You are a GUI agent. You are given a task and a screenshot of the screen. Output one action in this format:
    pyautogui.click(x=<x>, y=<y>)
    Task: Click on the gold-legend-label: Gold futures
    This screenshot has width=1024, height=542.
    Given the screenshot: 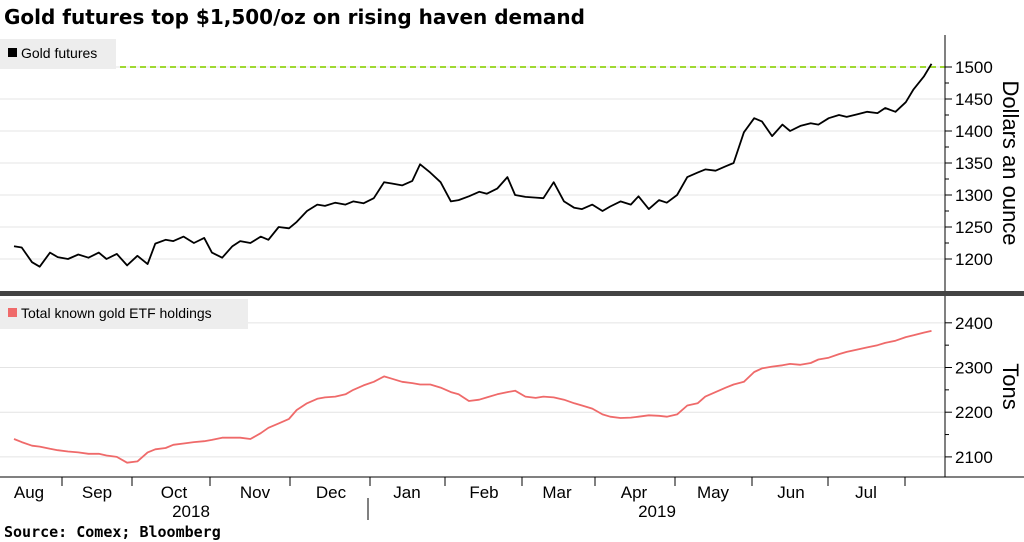 What is the action you would take?
    pyautogui.click(x=59, y=53)
    